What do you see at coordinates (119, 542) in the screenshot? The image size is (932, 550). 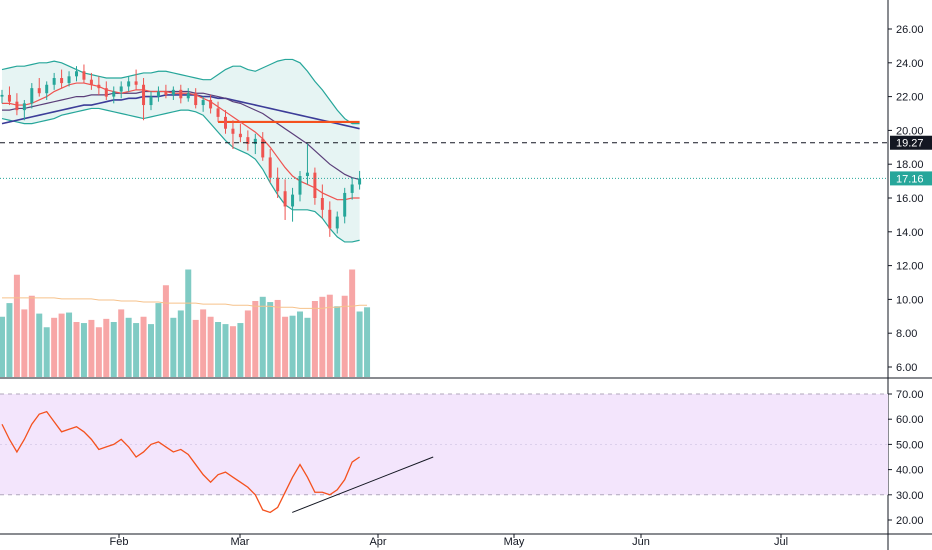 I see `time-axis-label: Feb` at bounding box center [119, 542].